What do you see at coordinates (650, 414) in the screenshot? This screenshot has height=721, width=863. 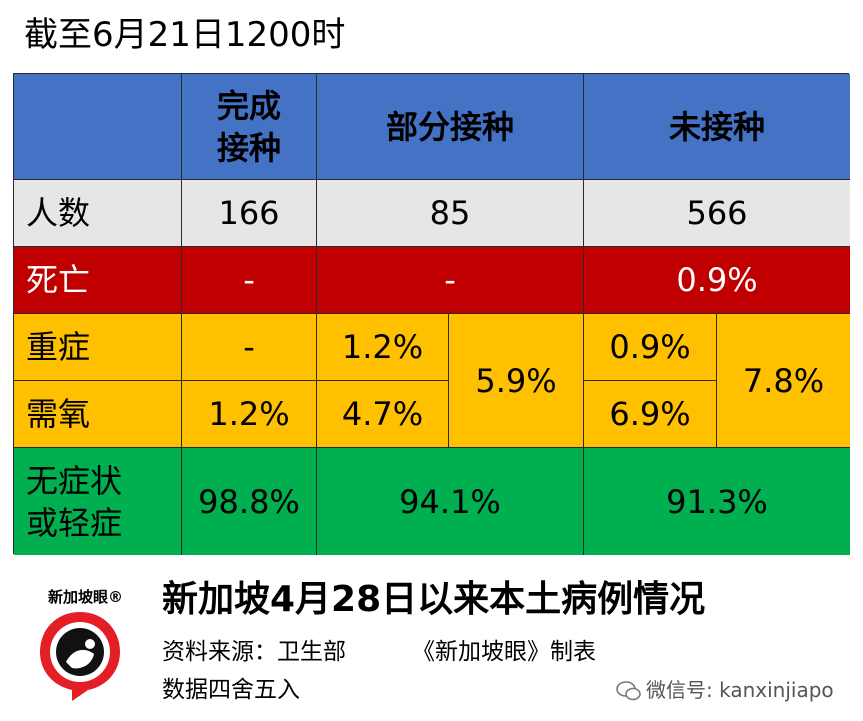 I see `oxygen-none: 6.9%` at bounding box center [650, 414].